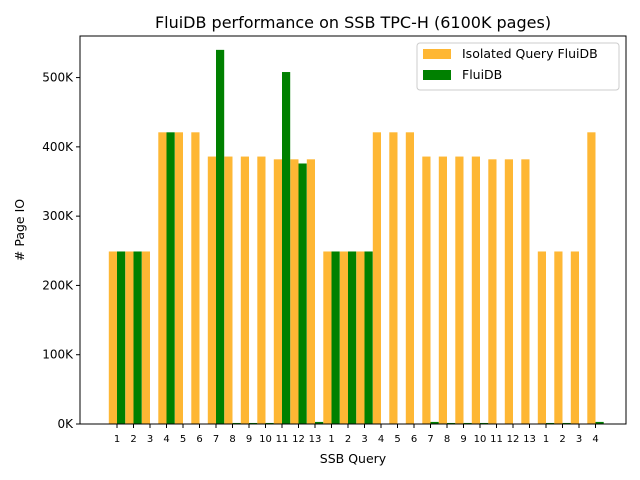 This screenshot has width=640, height=480. Describe the element at coordinates (61, 251) in the screenshot. I see `y-axis: 0K 100K 200K 300K 400K 500K` at that location.